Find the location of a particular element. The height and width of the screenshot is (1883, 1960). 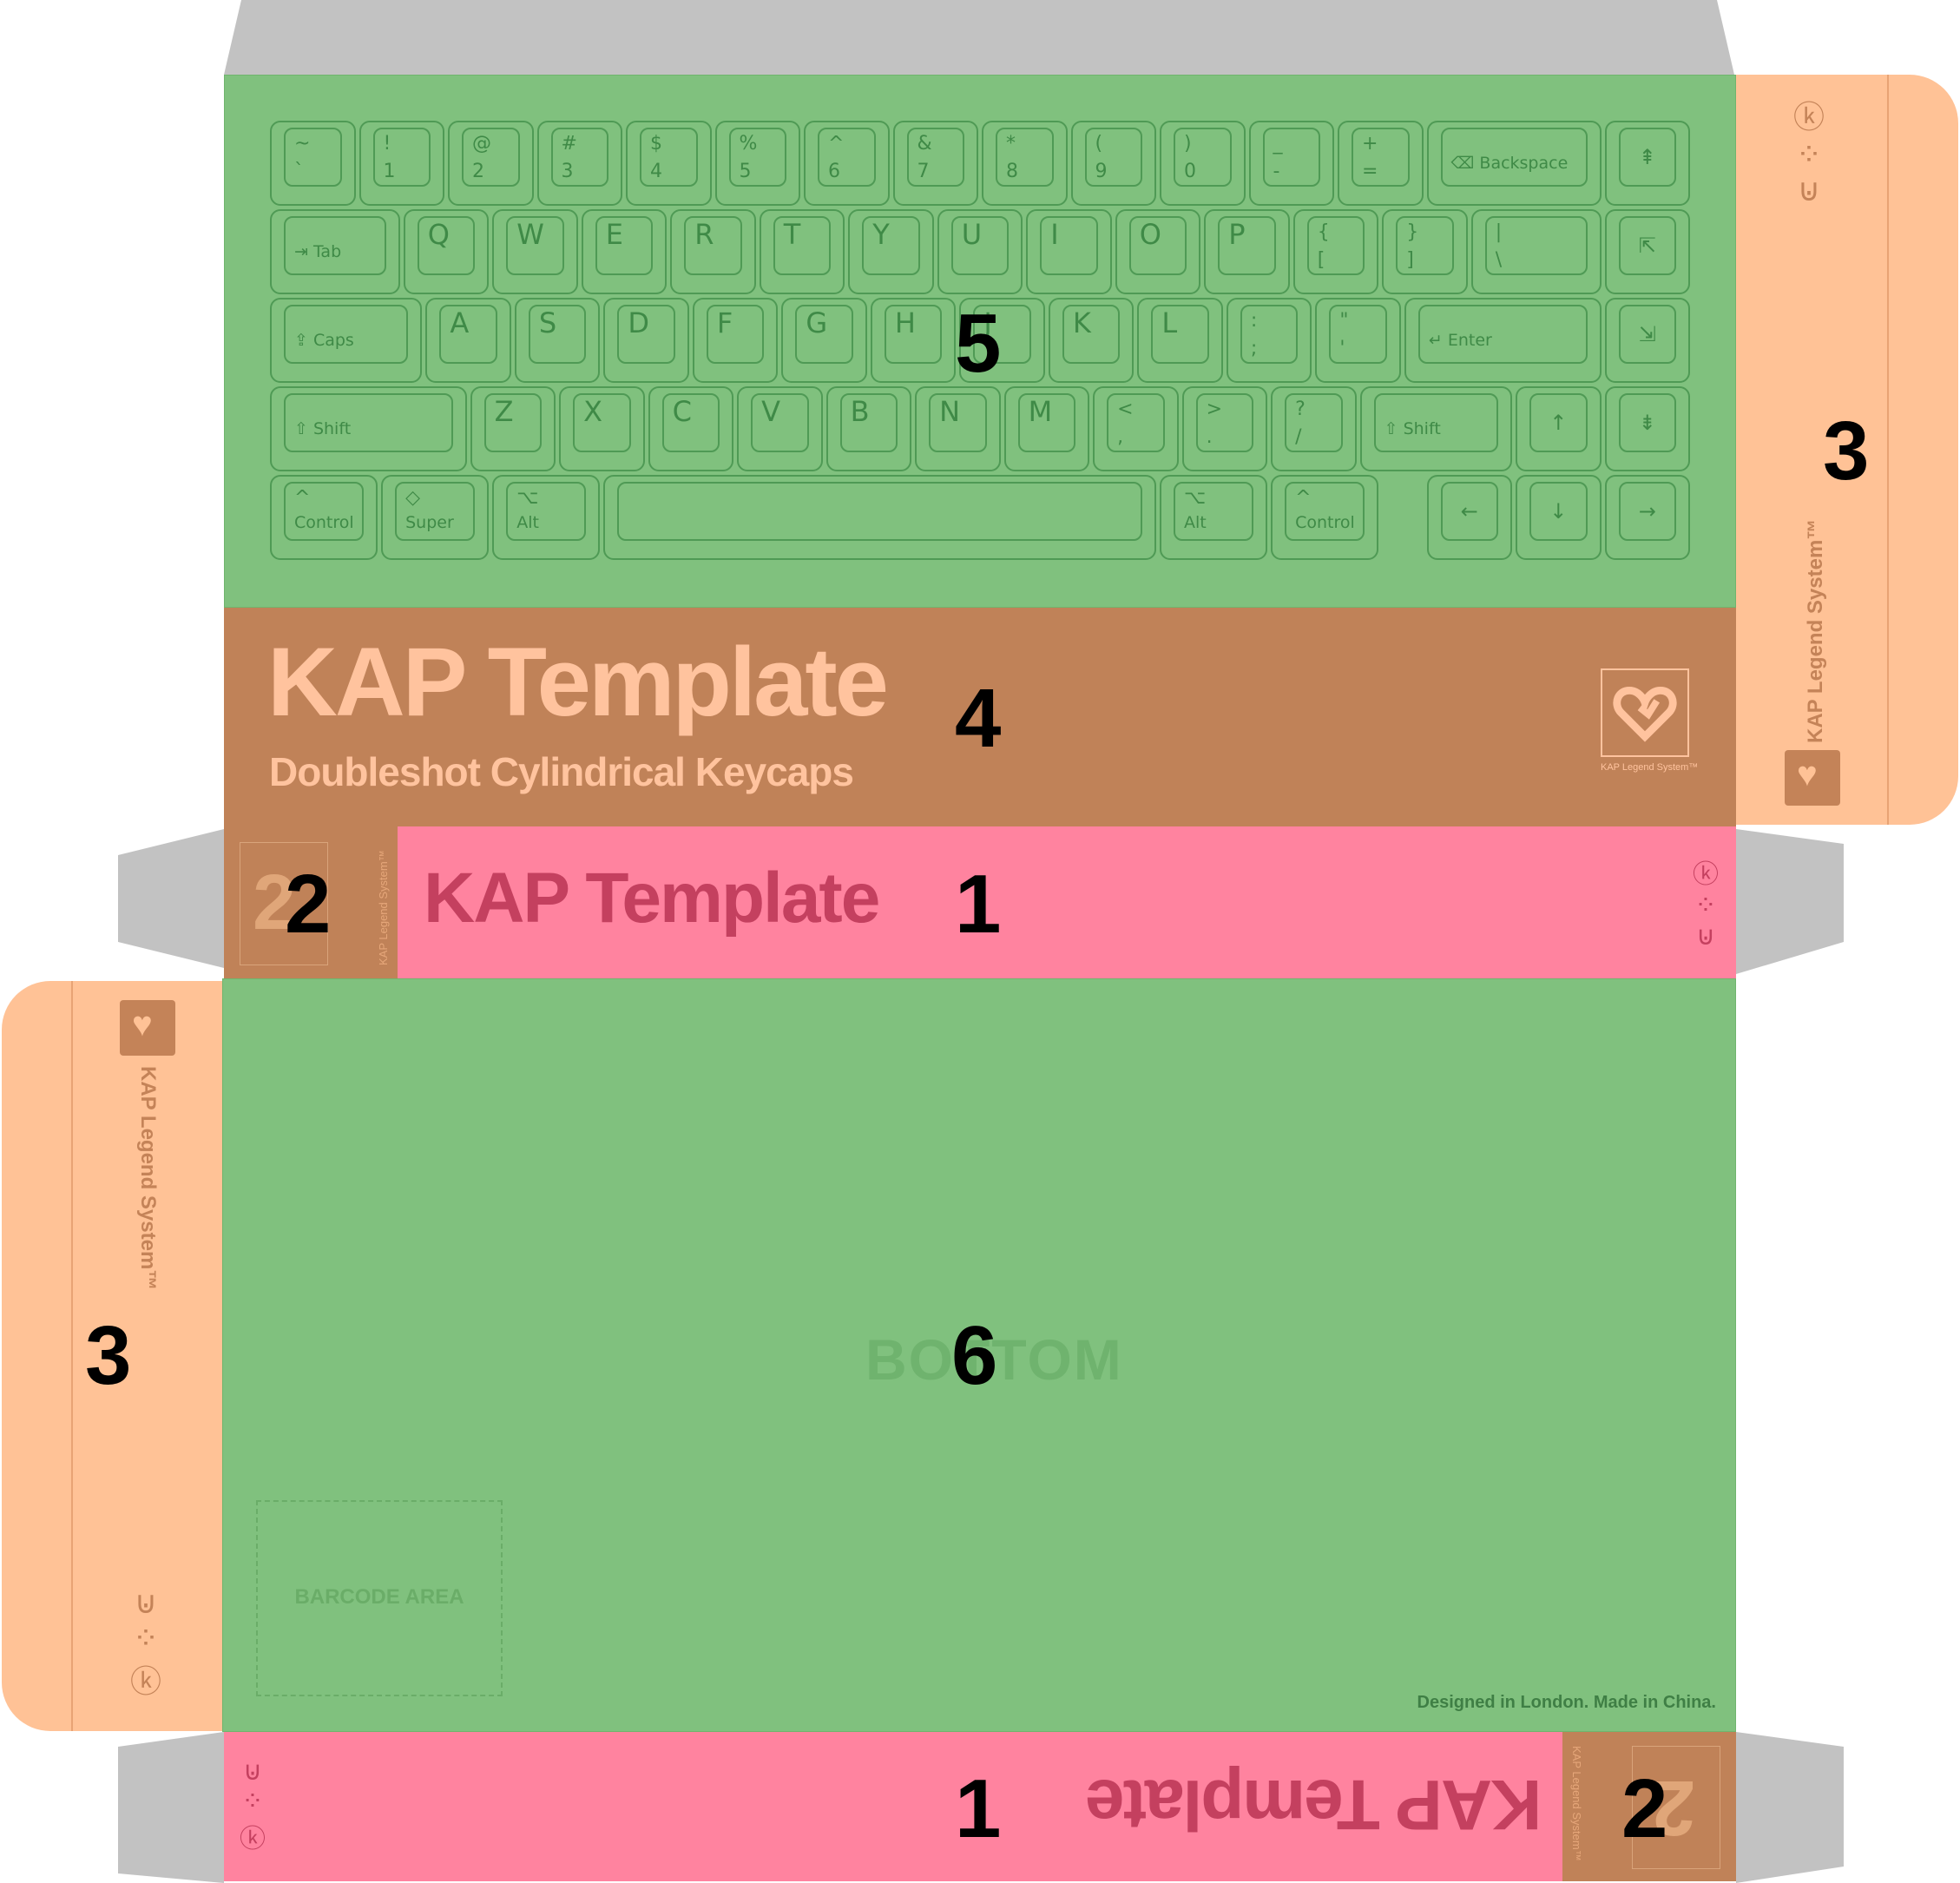

key-legend: X is located at coordinates (593, 412).